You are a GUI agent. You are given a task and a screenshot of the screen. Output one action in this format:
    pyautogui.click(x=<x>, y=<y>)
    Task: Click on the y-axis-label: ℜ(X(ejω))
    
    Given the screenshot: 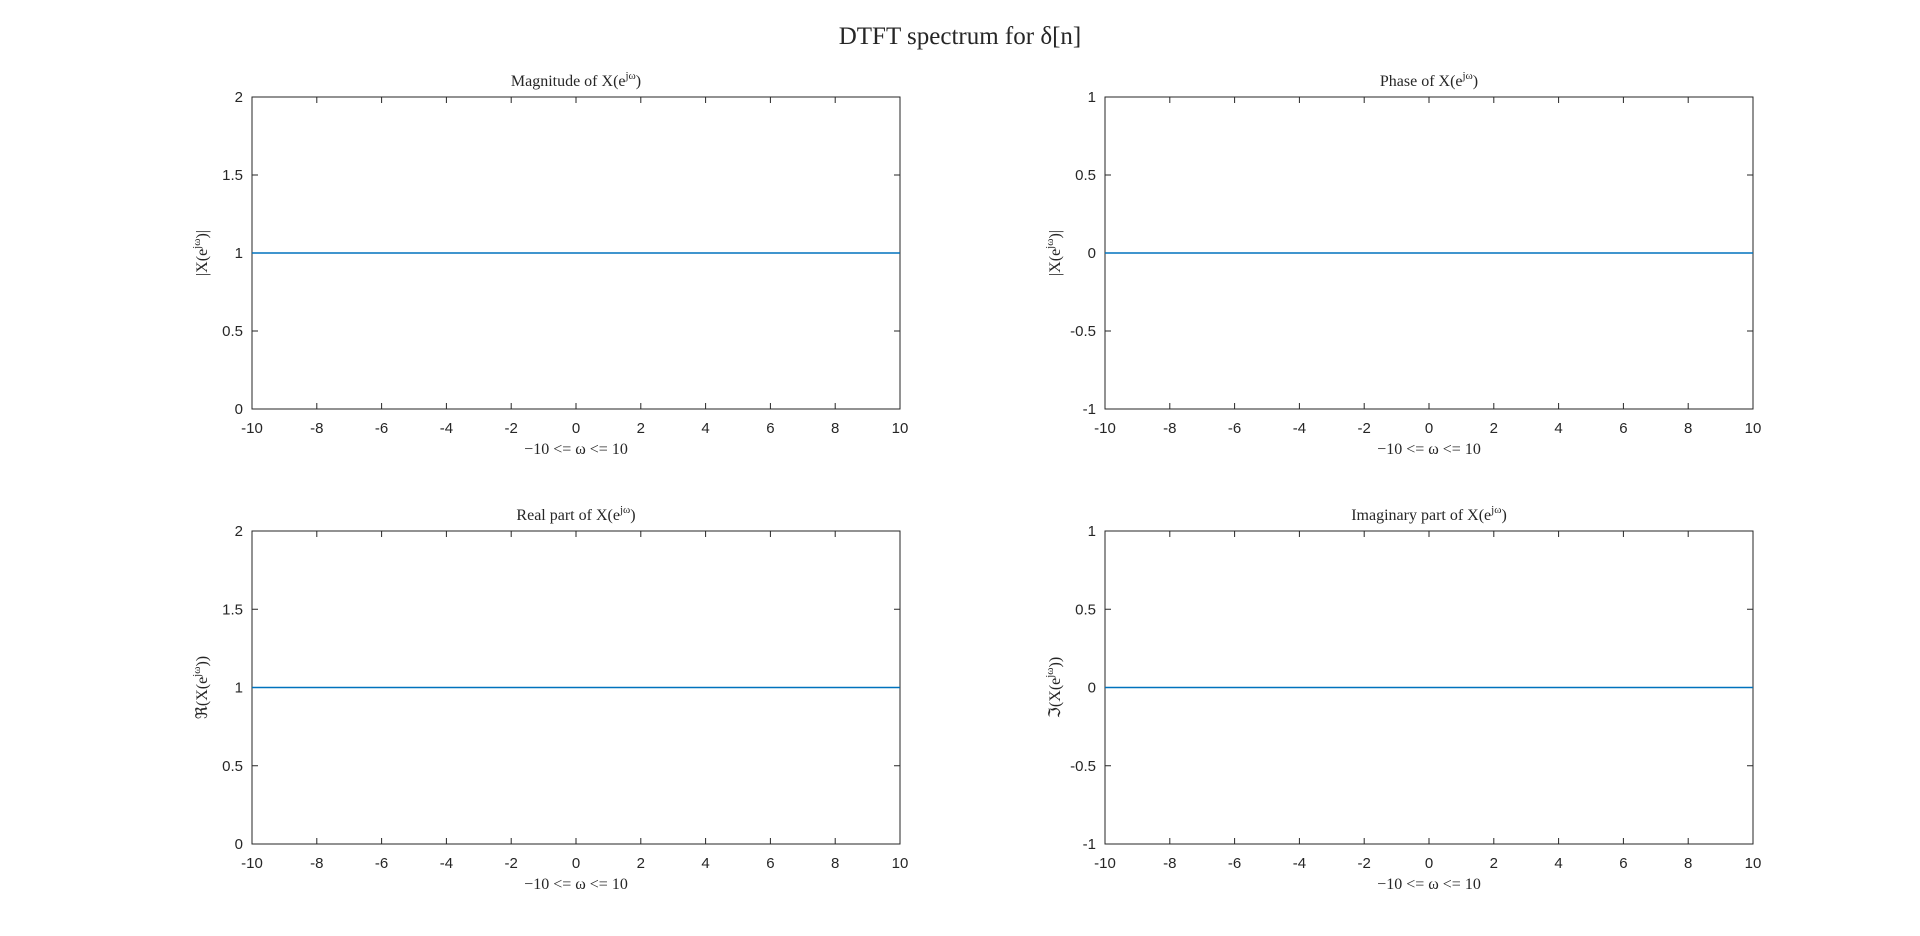 What is the action you would take?
    pyautogui.click(x=201, y=687)
    